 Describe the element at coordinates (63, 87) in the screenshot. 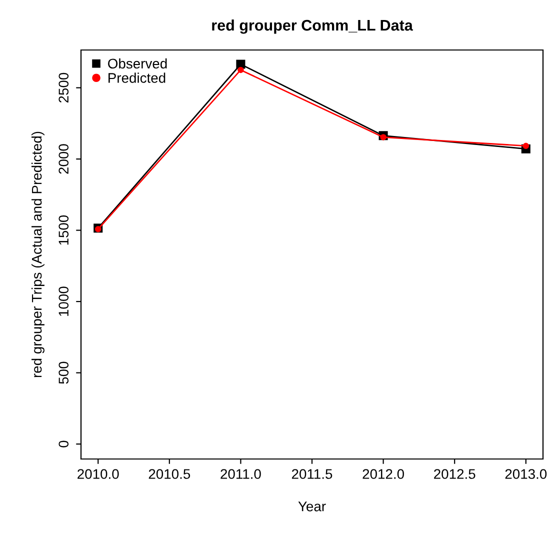

I see `y-tick-label: 2500` at that location.